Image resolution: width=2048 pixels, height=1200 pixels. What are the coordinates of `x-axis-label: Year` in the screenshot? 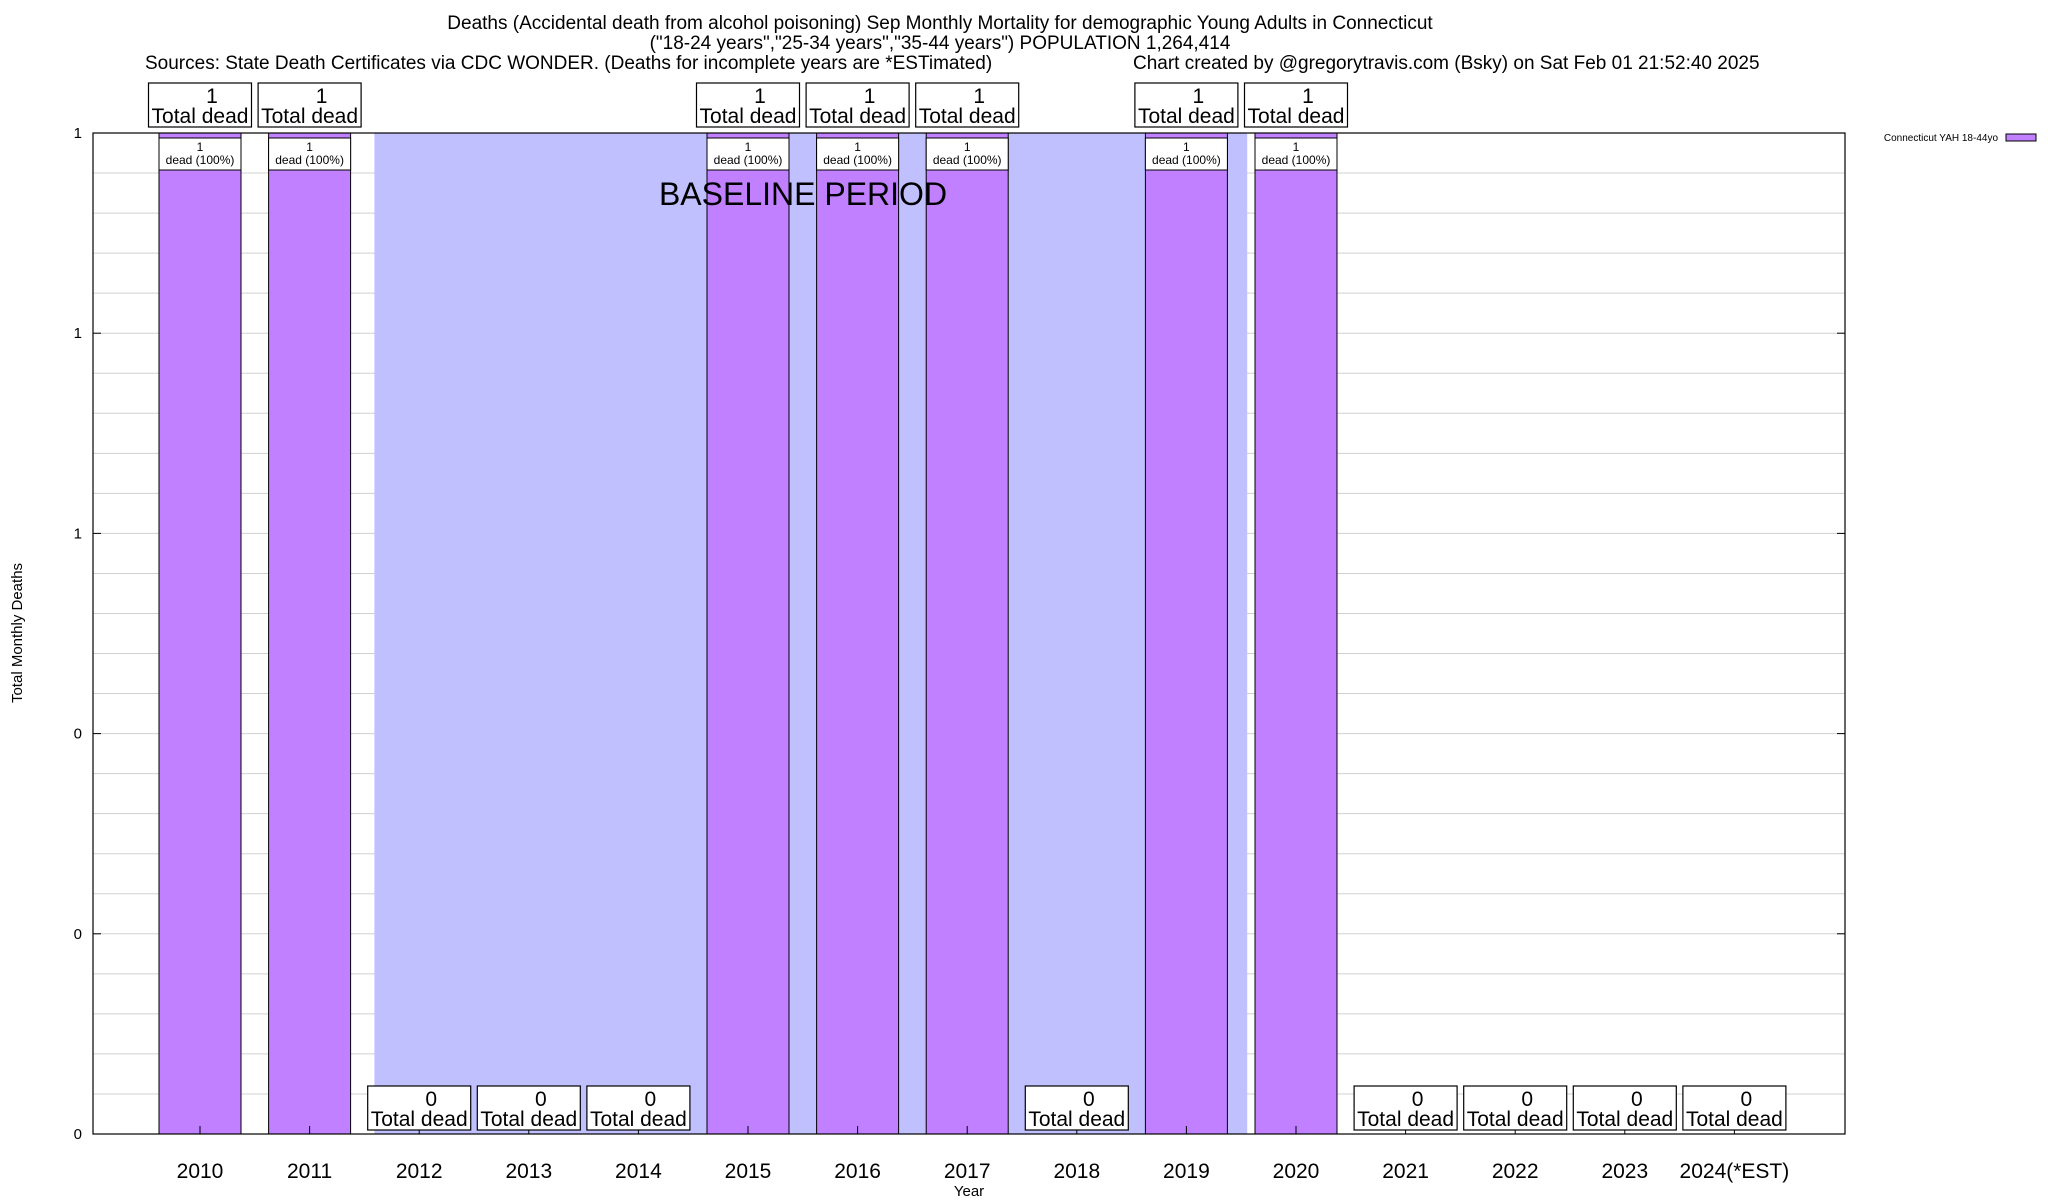 It's located at (969, 1191).